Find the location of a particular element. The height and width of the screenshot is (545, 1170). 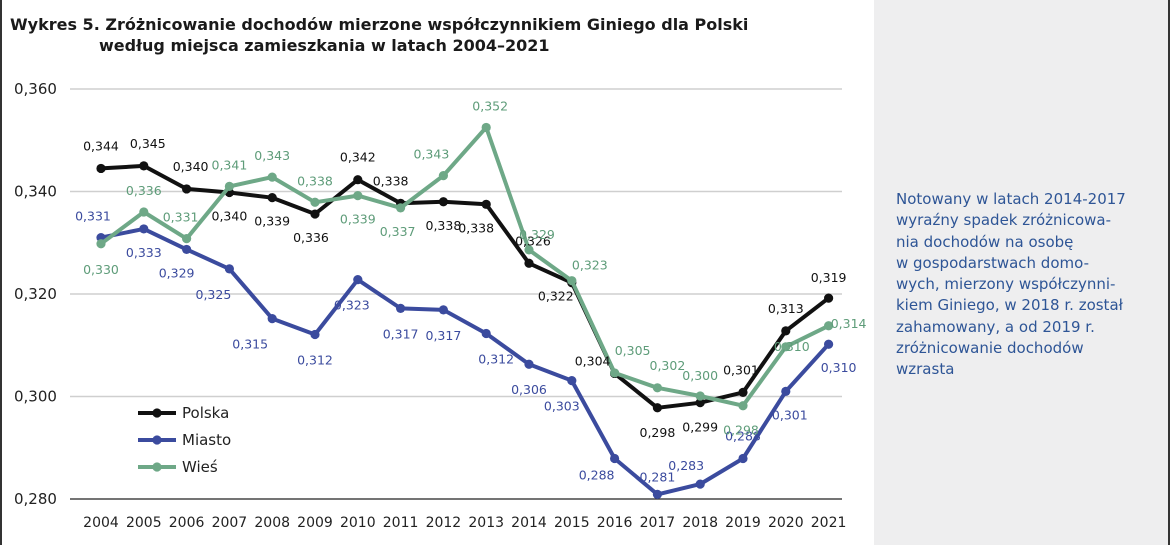

x-tick-label: 2017 is located at coordinates (658, 523).